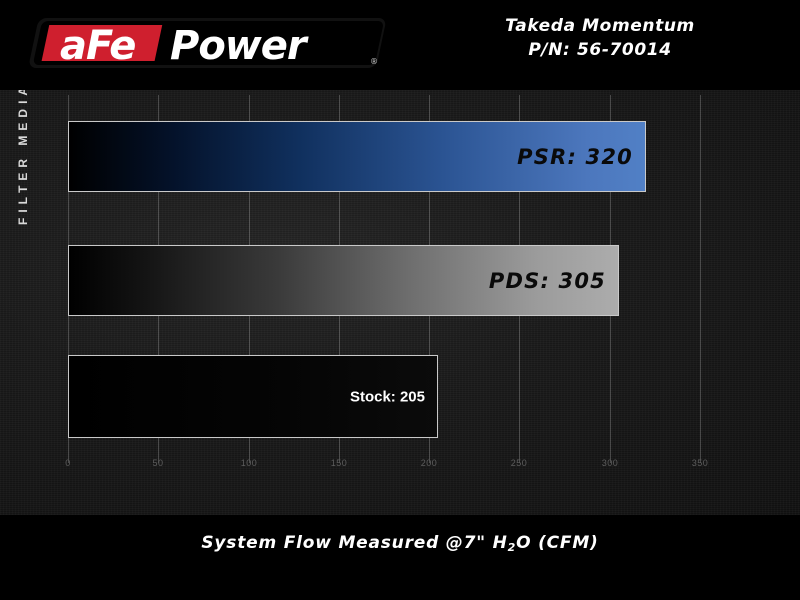  Describe the element at coordinates (429, 463) in the screenshot. I see `xtick-200: 200` at that location.